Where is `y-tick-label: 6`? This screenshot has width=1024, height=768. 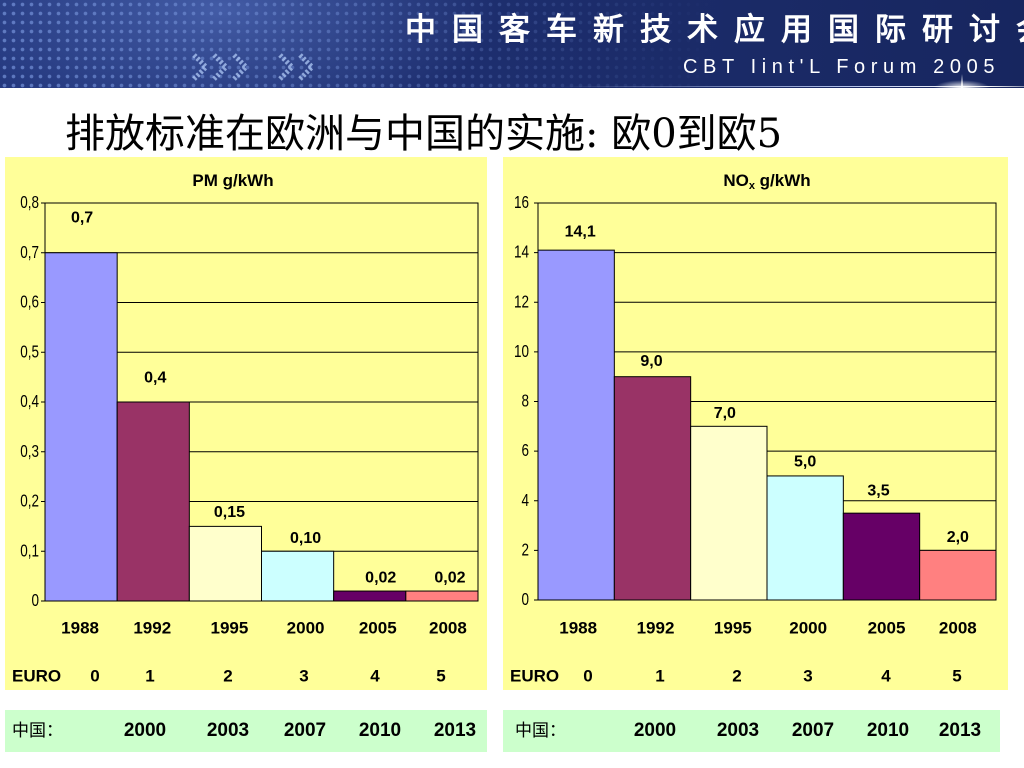
y-tick-label: 6 is located at coordinates (525, 451).